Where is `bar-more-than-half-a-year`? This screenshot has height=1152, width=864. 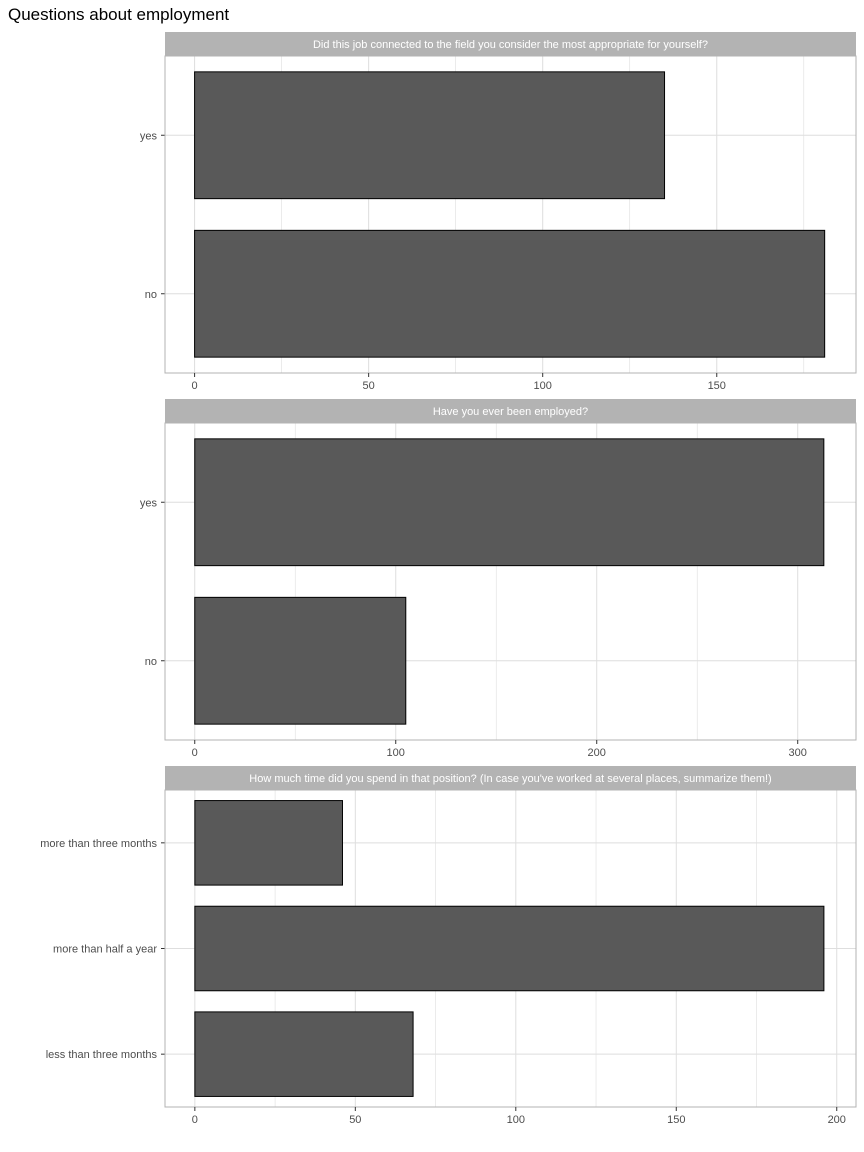 bar-more-than-half-a-year is located at coordinates (509, 948).